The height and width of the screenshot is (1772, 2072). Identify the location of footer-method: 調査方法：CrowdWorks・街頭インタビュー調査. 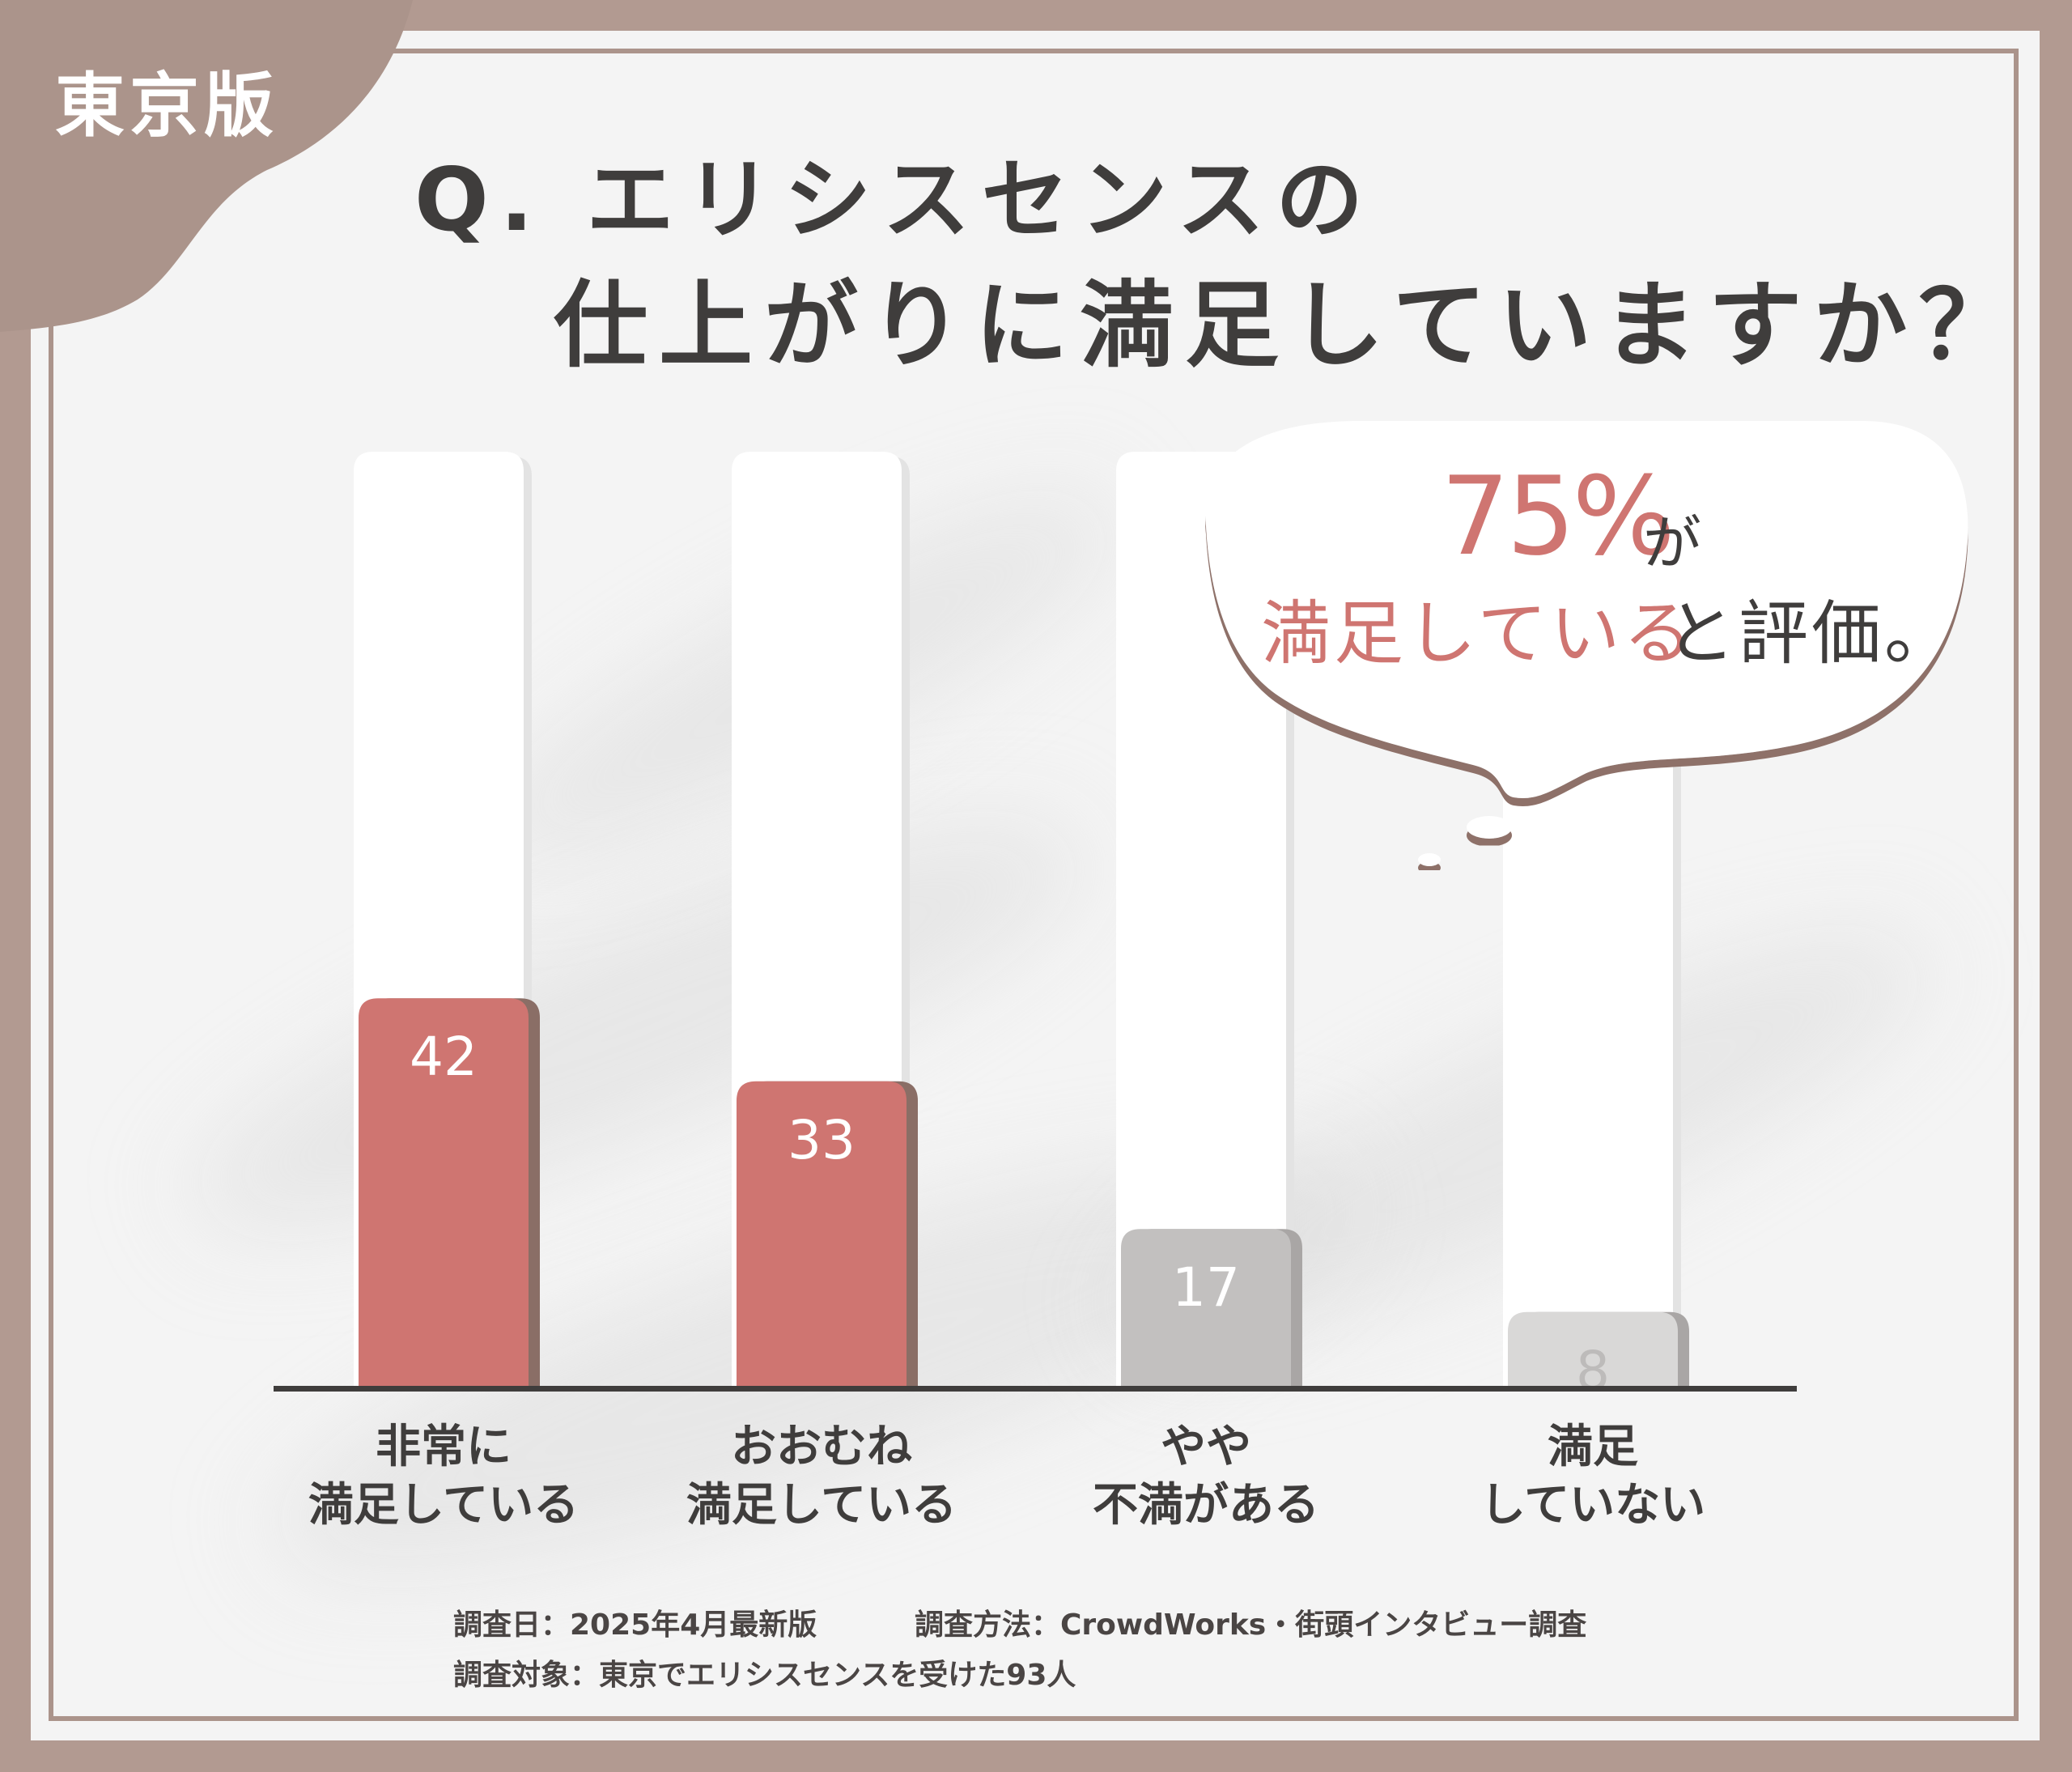
(1251, 1625).